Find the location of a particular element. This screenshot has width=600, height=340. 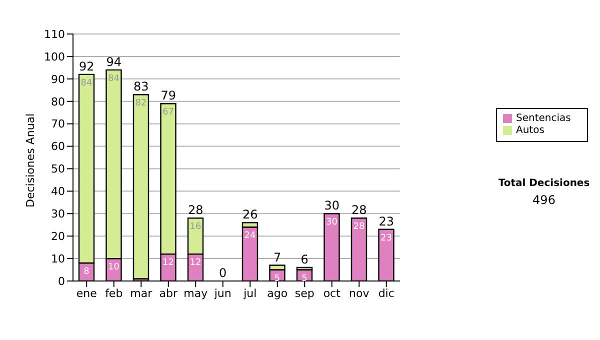

y-tick-label: 0 is located at coordinates (61, 281).